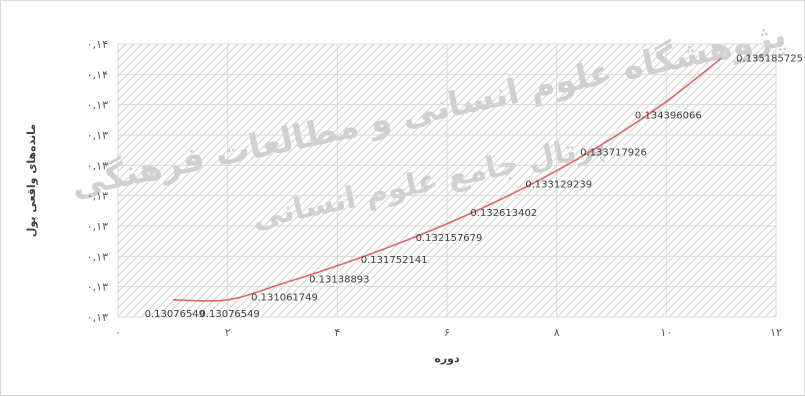  Describe the element at coordinates (97, 181) in the screenshot. I see `y-axis-ticks: ٠,١۴ ٠,١۴ ٠,١٣ ٠,١٣ ٠,١٣ ٠,١٣ ٠,١٣ ٠,١٣ ٠,١٣ ٠,١٣` at that location.